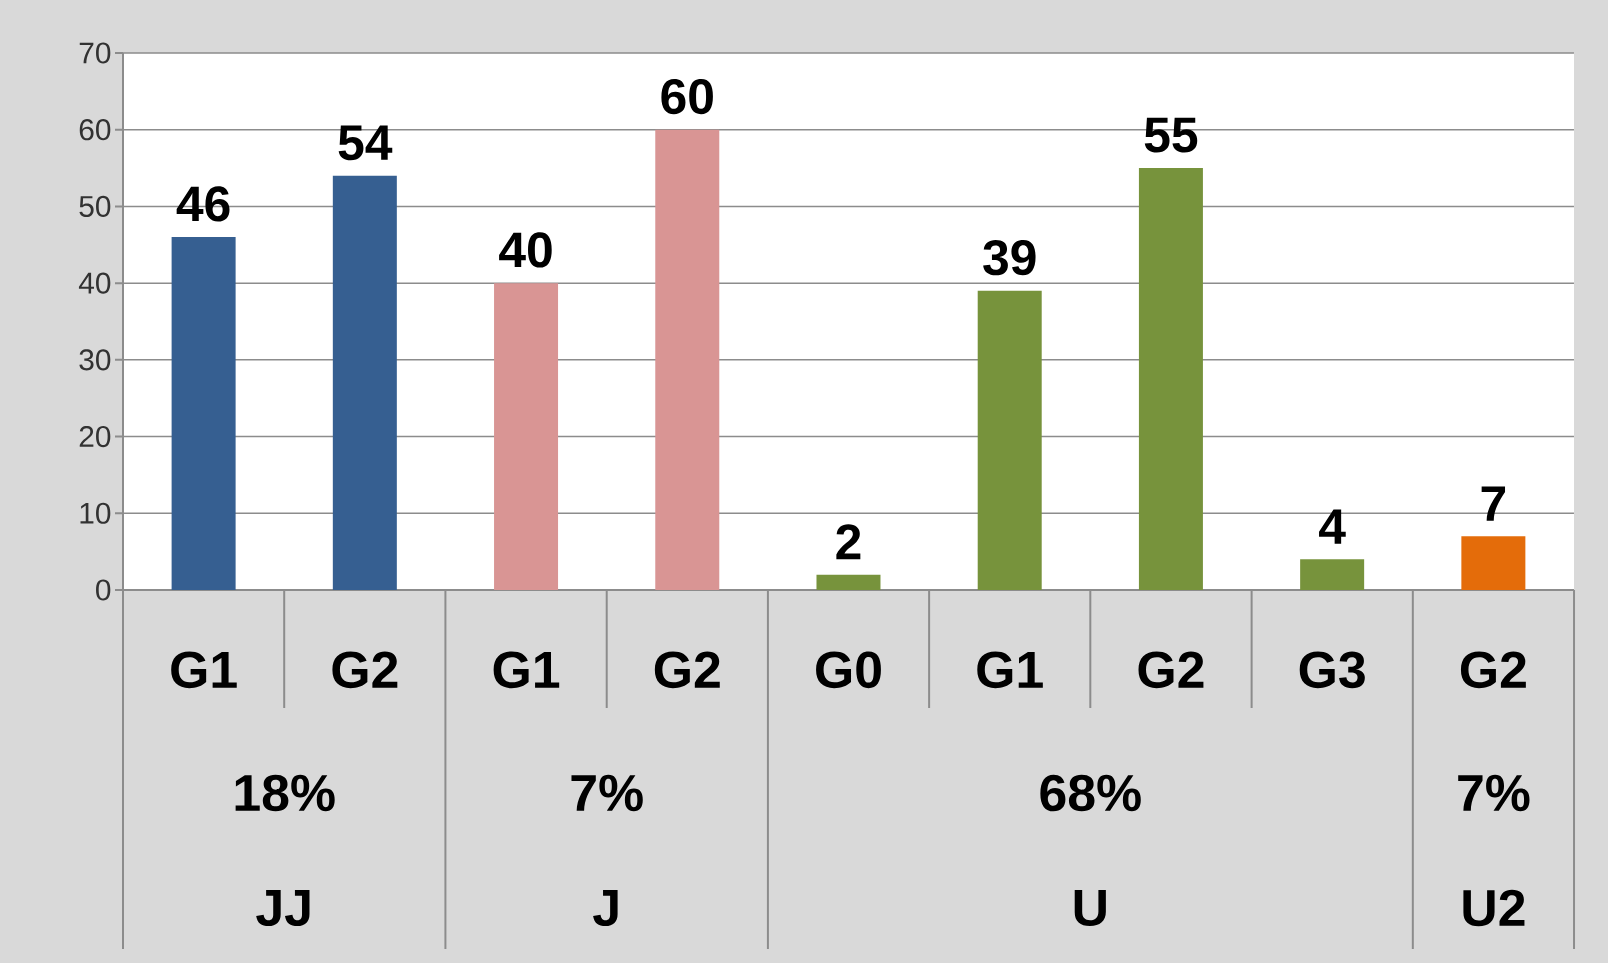  I want to click on y-tick-label: 0, so click(103, 590).